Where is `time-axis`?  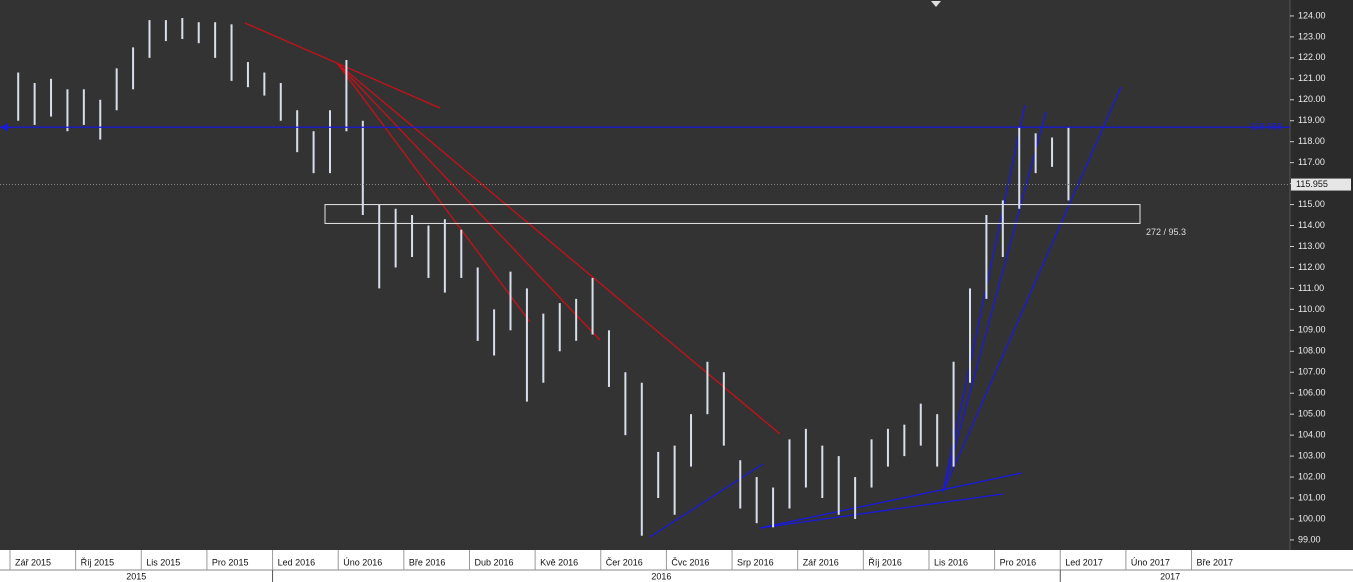 time-axis is located at coordinates (676, 566).